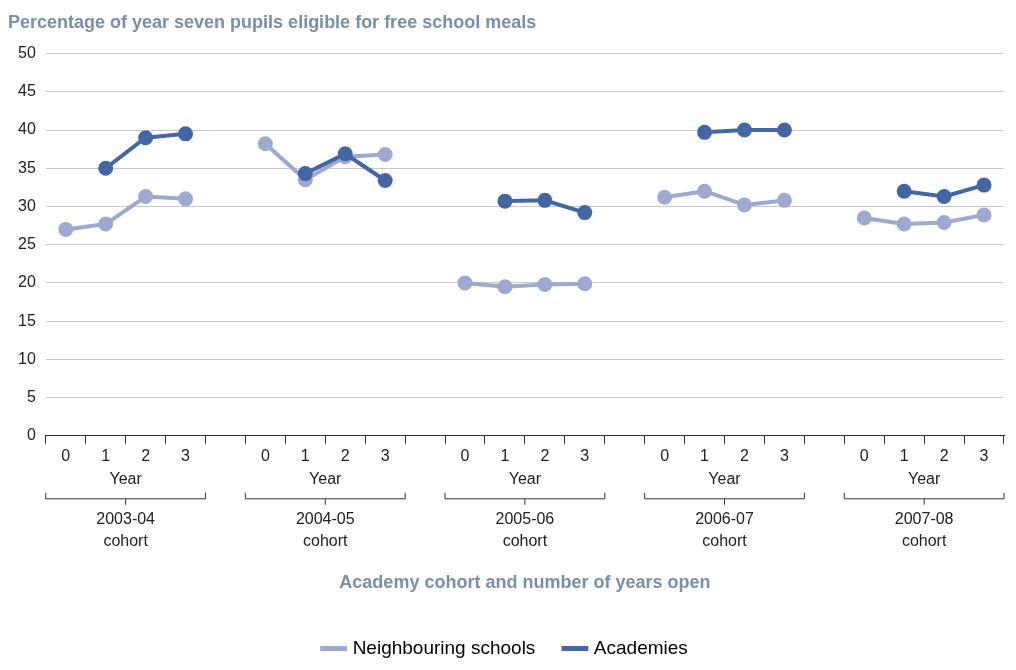 This screenshot has width=1016, height=670. What do you see at coordinates (27, 358) in the screenshot?
I see `y-tick-label: 10` at bounding box center [27, 358].